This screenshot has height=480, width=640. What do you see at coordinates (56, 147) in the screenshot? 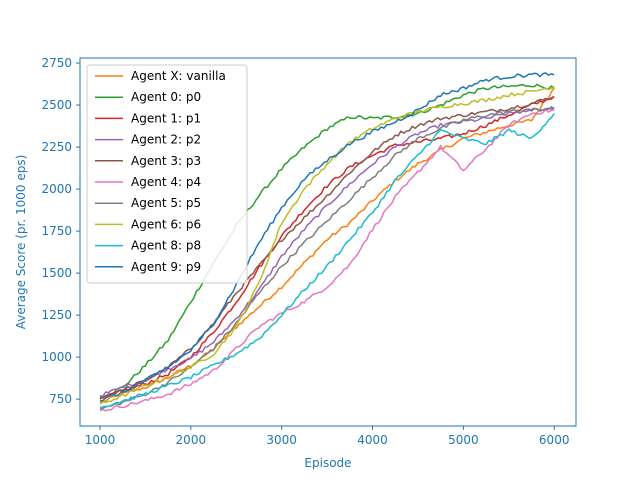
I see `y-tick-label-6: 2250` at bounding box center [56, 147].